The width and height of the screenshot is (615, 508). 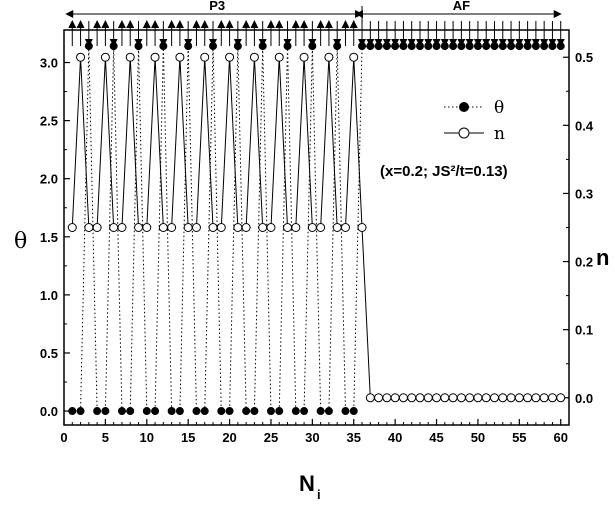 I want to click on x-tick-label: 15, so click(x=188, y=437).